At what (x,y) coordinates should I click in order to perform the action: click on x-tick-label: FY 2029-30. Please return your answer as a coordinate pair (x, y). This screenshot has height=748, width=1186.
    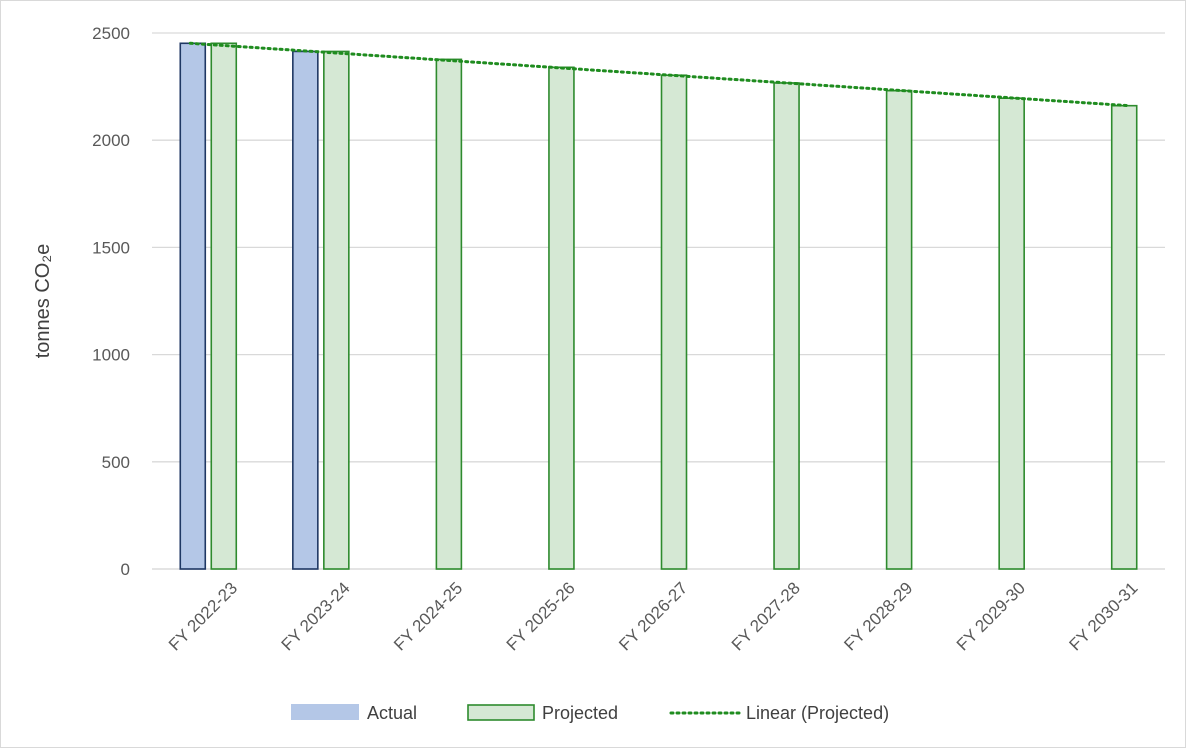
    Looking at the image, I should click on (991, 616).